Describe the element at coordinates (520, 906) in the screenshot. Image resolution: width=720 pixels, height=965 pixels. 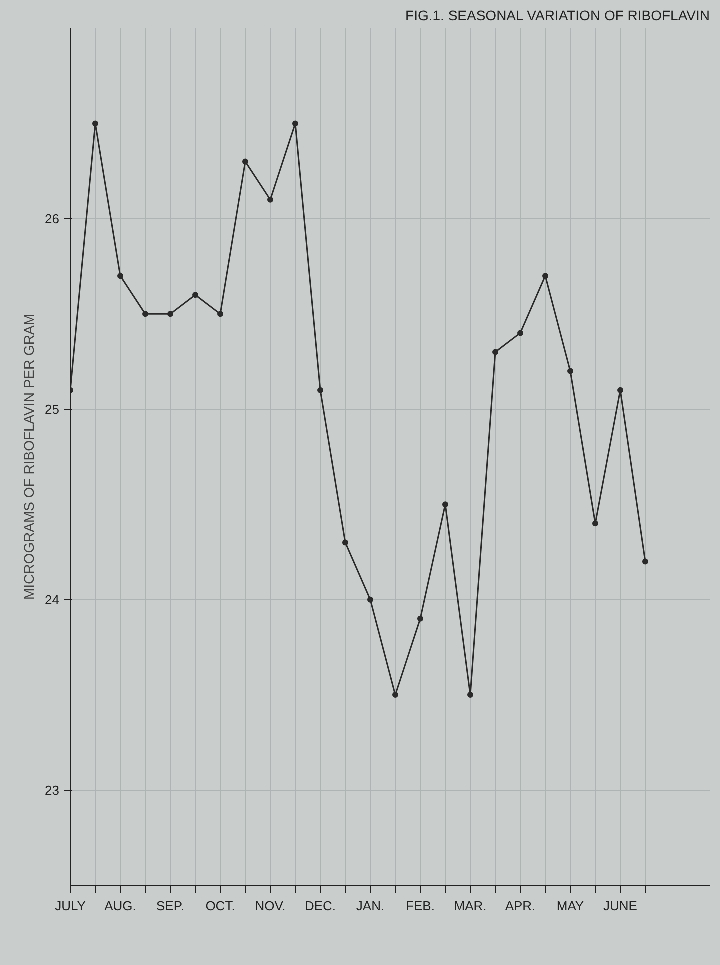
I see `x-tick-label: APR.` at that location.